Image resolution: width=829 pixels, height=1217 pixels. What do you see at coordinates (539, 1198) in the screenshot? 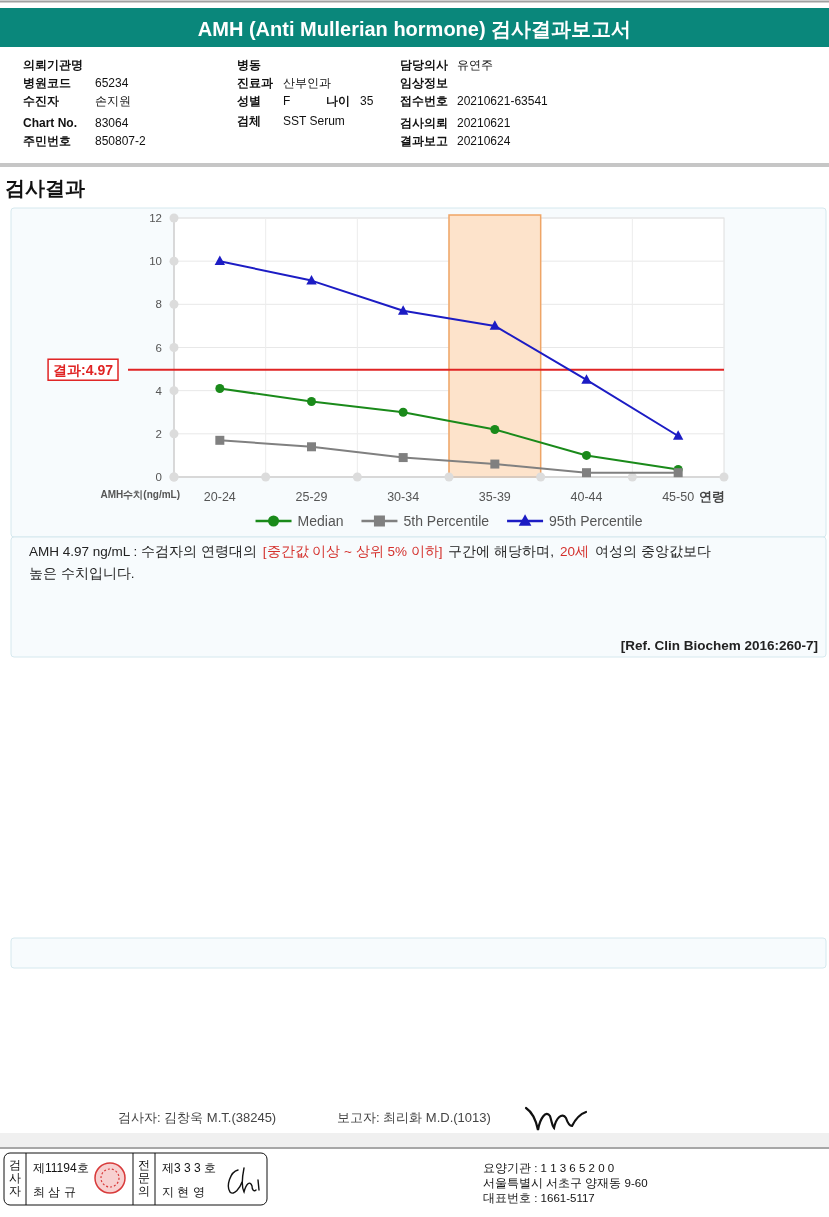
I see `text: 대표번호 : 1661-5117` at bounding box center [539, 1198].